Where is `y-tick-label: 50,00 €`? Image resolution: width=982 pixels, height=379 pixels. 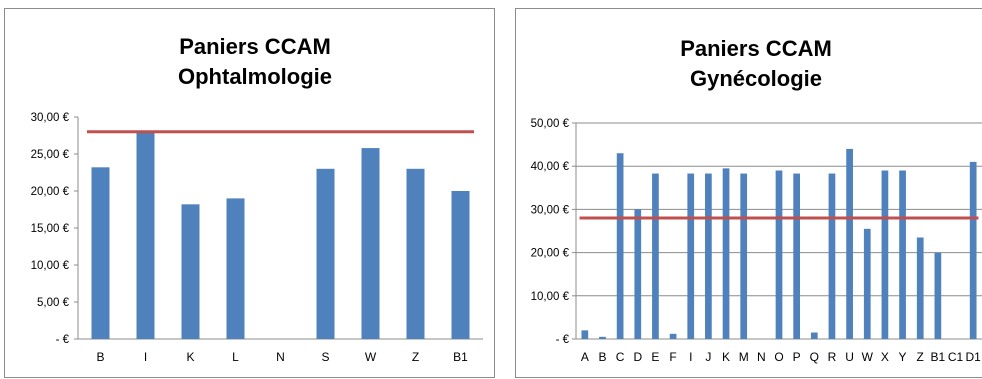
y-tick-label: 50,00 € is located at coordinates (550, 124).